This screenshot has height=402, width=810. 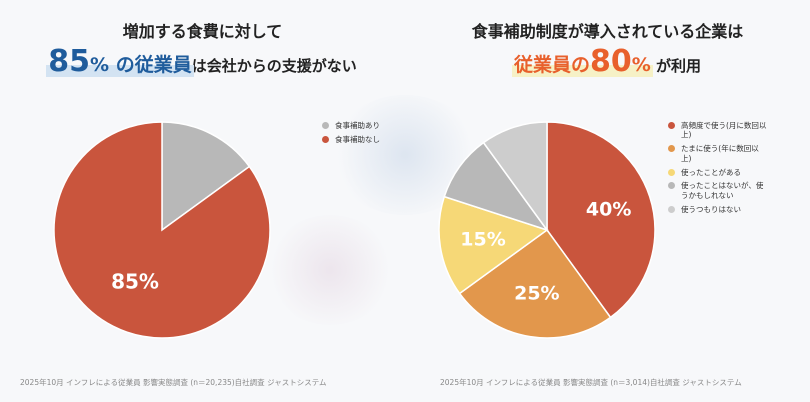 What do you see at coordinates (722, 190) in the screenshot?
I see `legend-label: 使ったことはないが、使うかもしれない` at bounding box center [722, 190].